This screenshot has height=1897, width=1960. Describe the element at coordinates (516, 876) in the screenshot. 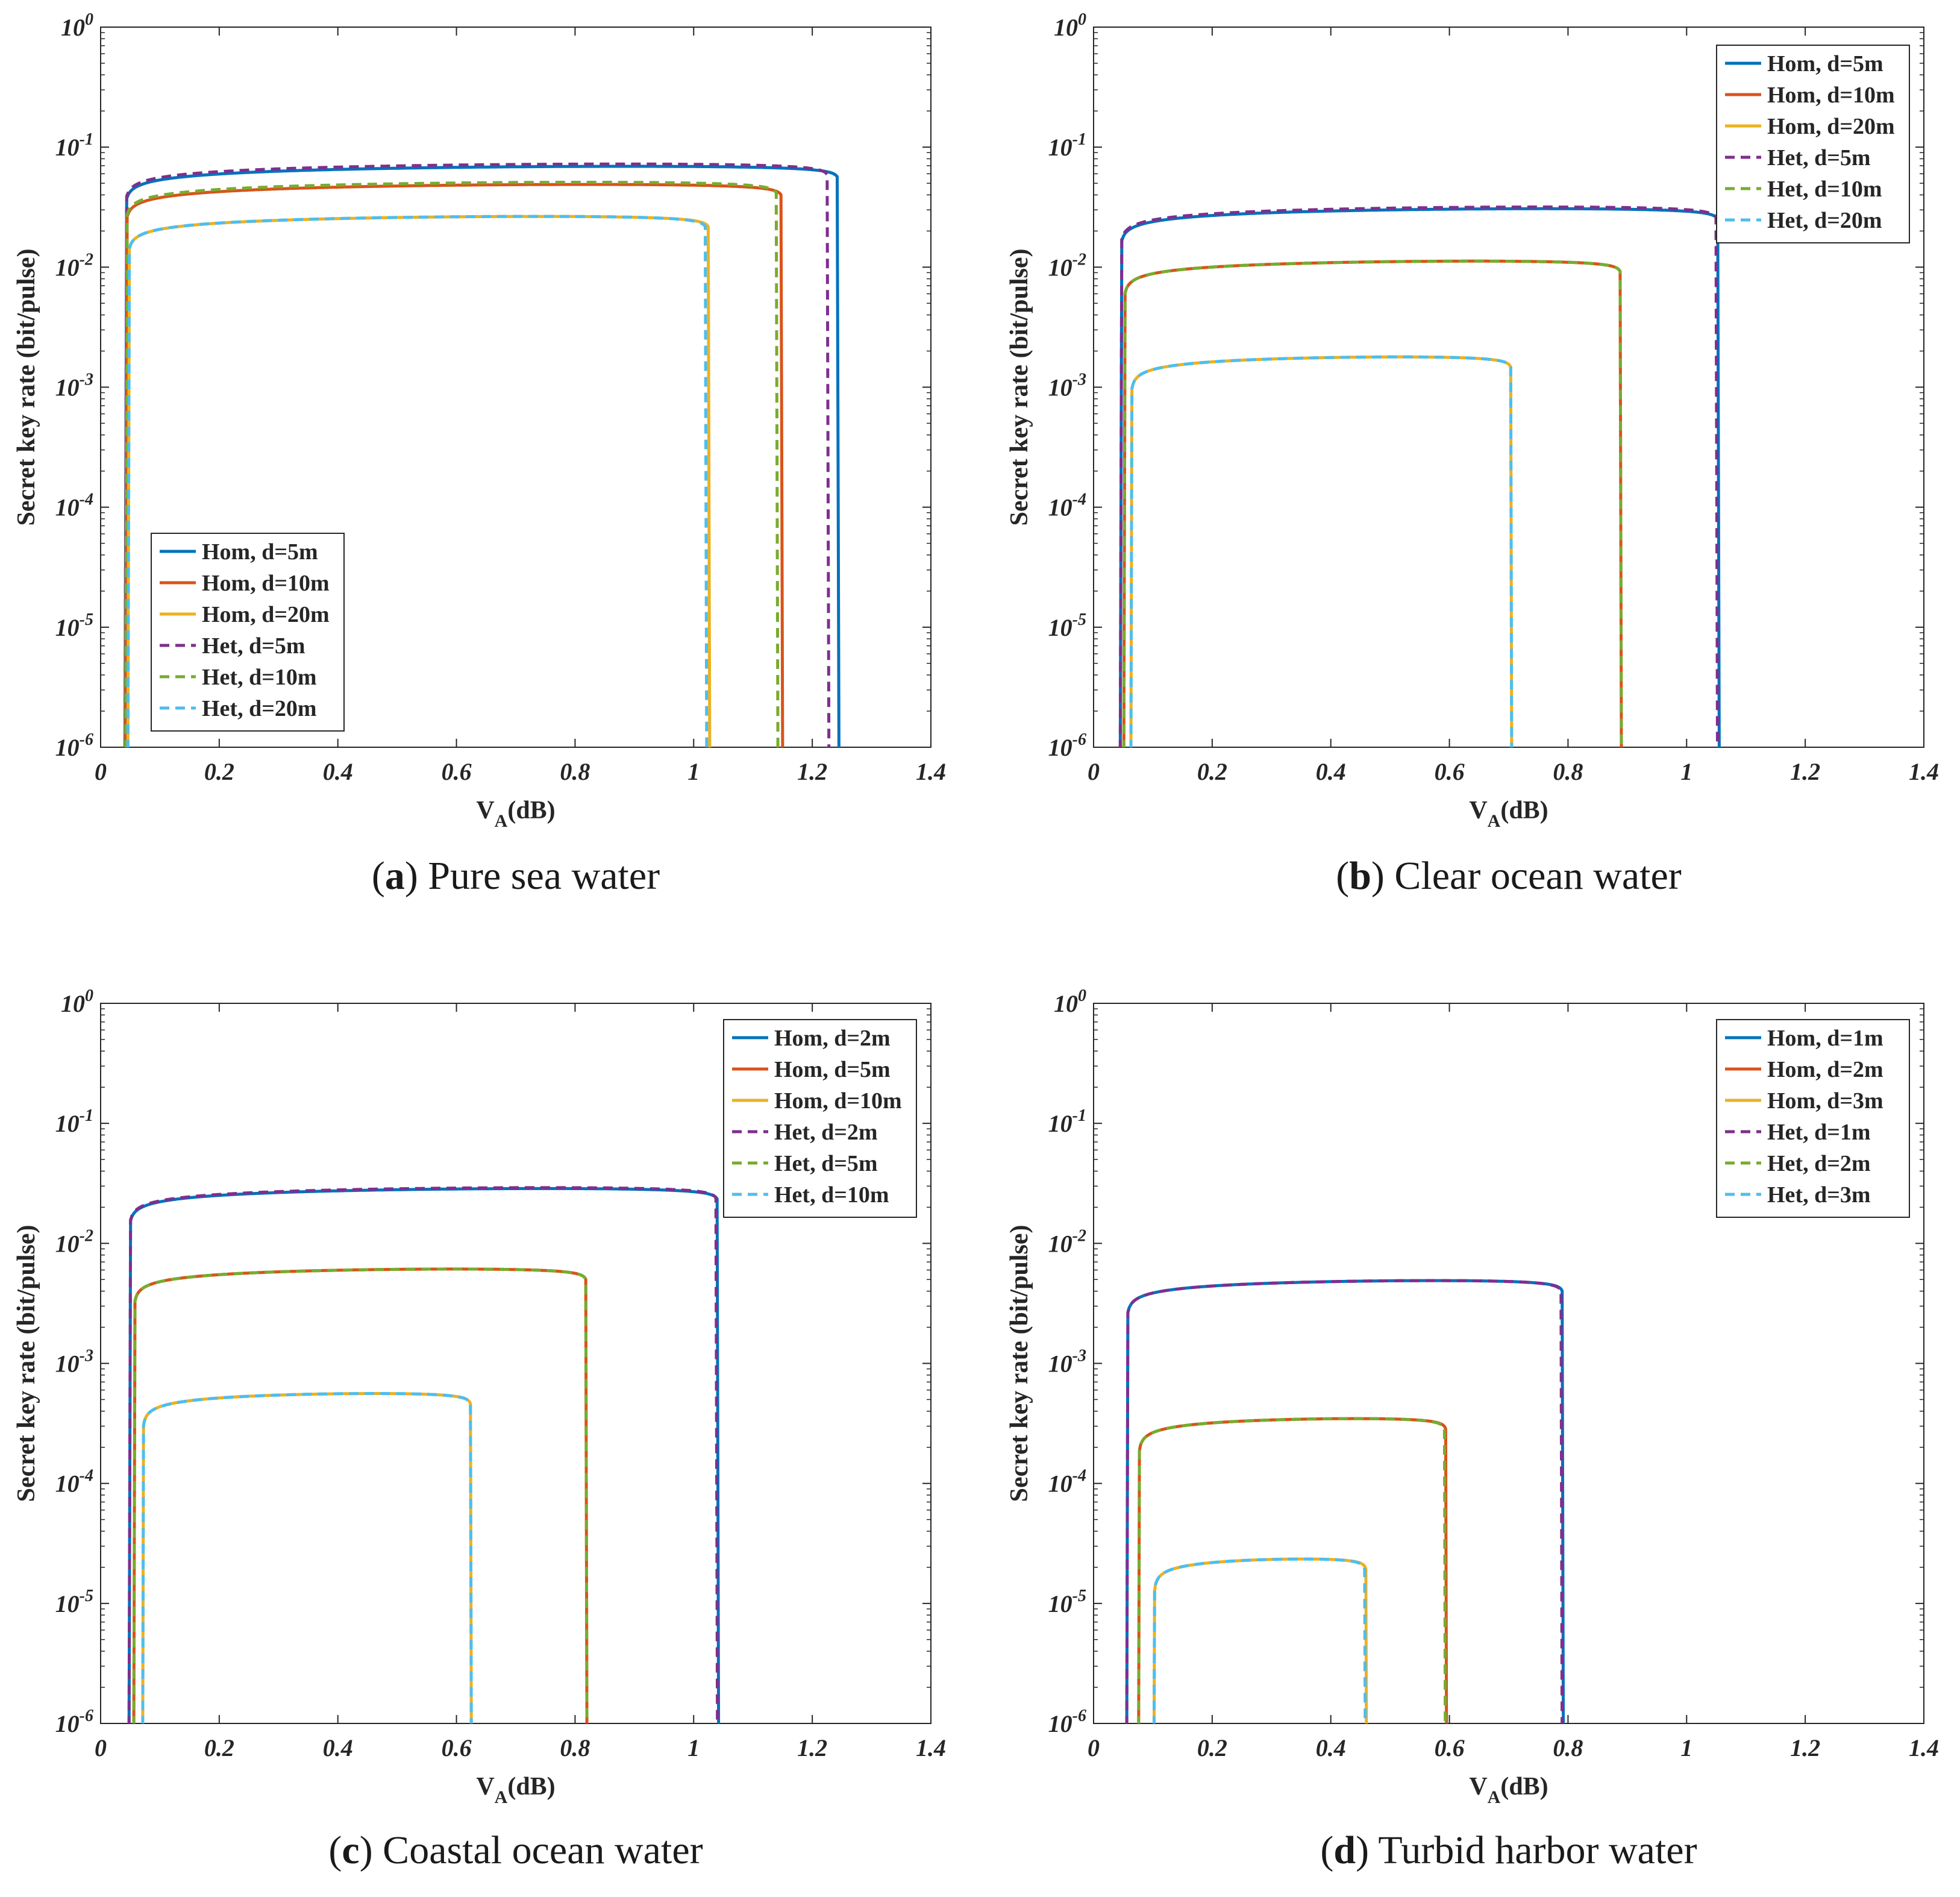

I see `panel-caption: (a) Pure sea water` at that location.